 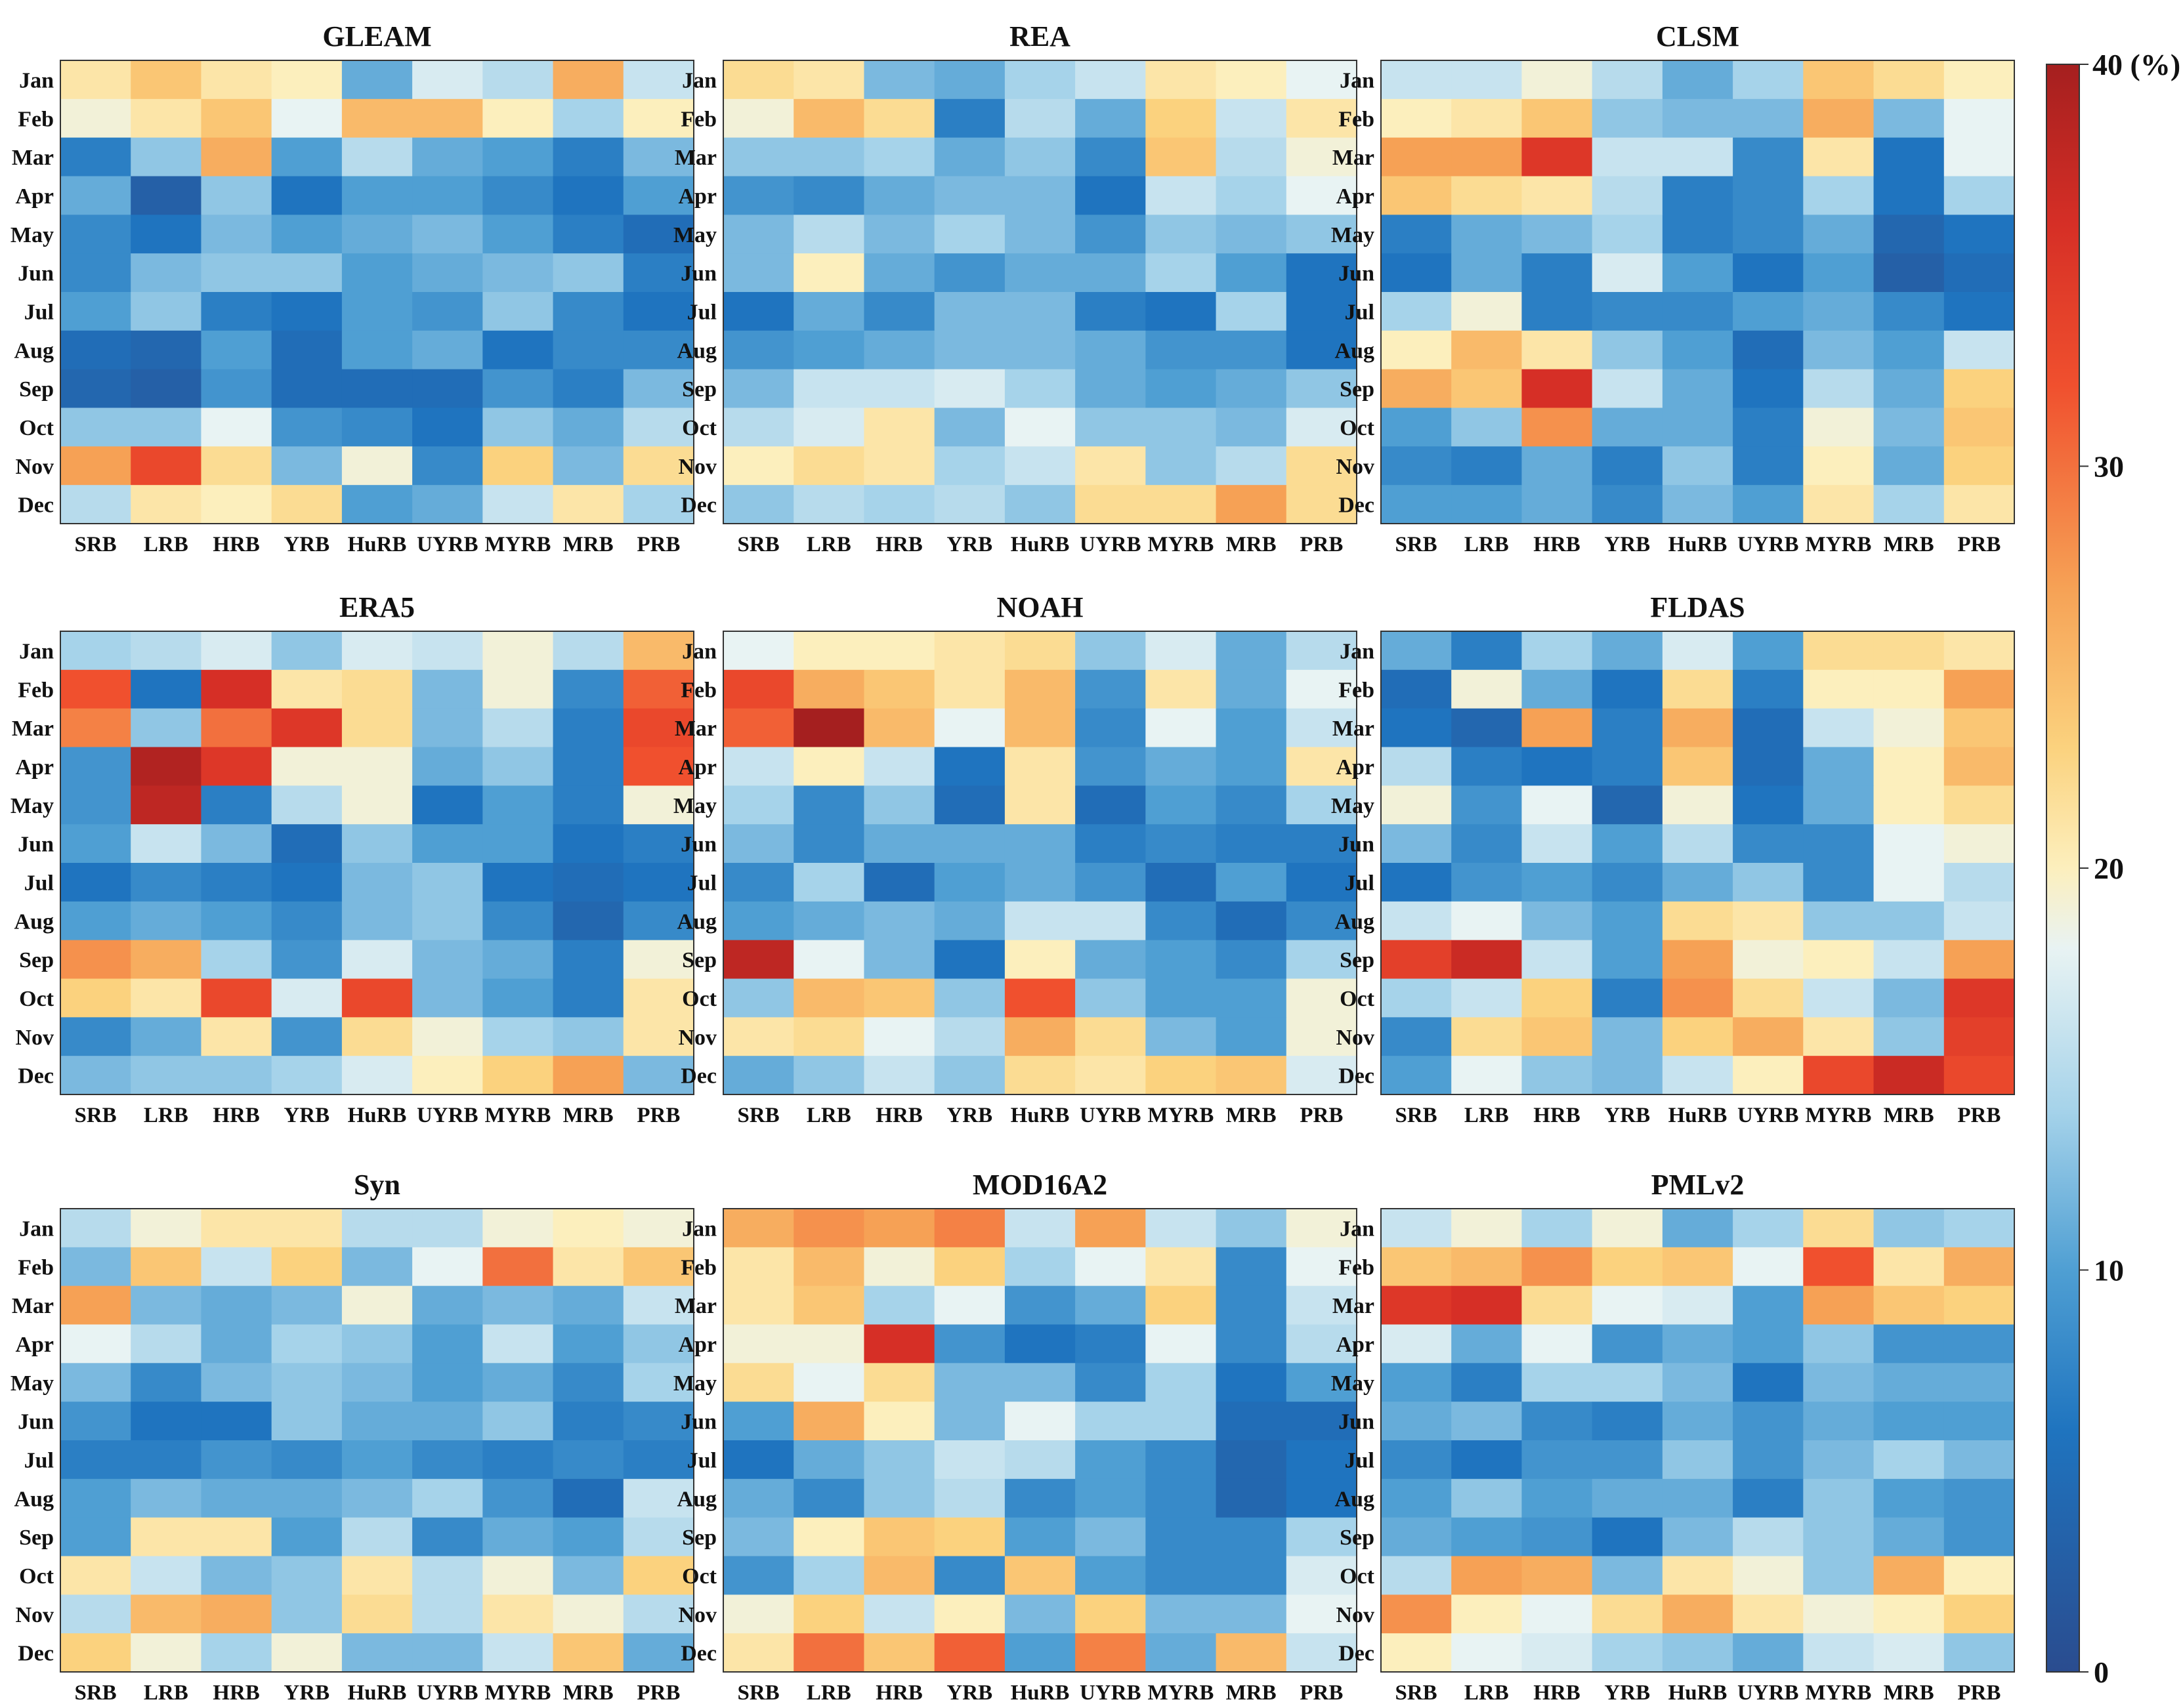 What do you see at coordinates (1417, 1576) in the screenshot?
I see `heatmap-cell-oct-srb` at bounding box center [1417, 1576].